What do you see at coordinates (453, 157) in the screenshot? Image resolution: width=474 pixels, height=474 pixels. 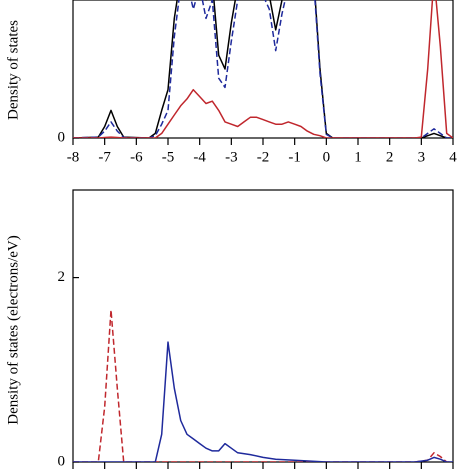 I see `x-tick-label: 4` at bounding box center [453, 157].